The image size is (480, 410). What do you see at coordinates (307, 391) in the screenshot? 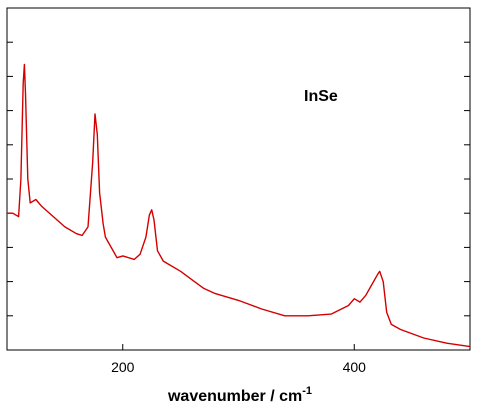
I see `x-axis-label-superscript: -1` at bounding box center [307, 391].